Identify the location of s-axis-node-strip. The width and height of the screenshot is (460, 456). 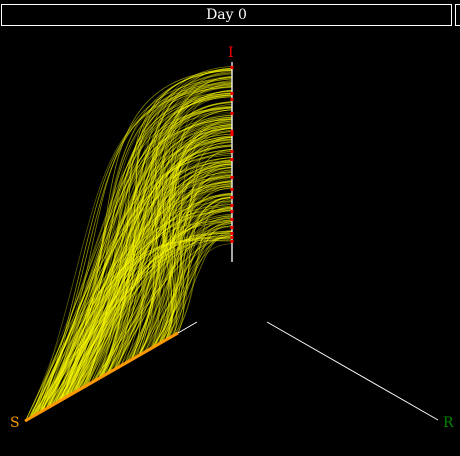
(101, 377).